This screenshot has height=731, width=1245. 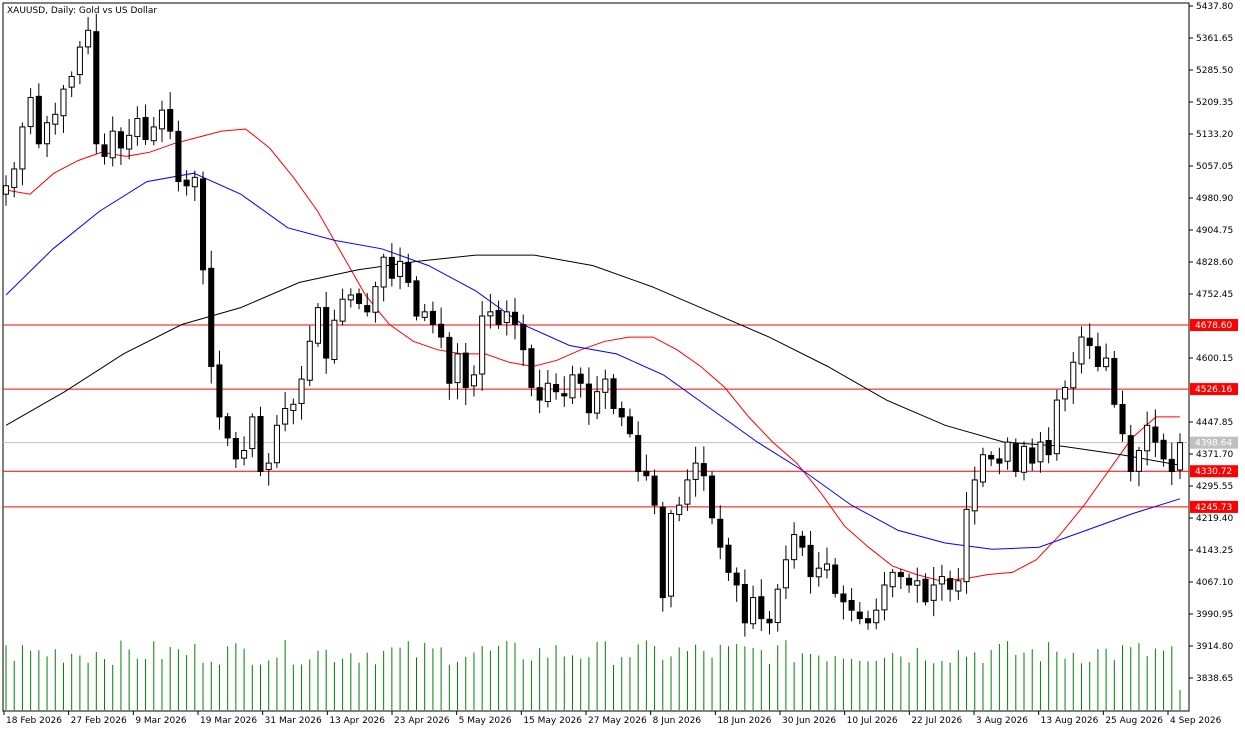 What do you see at coordinates (1214, 135) in the screenshot?
I see `y-tick-label: 5133.20` at bounding box center [1214, 135].